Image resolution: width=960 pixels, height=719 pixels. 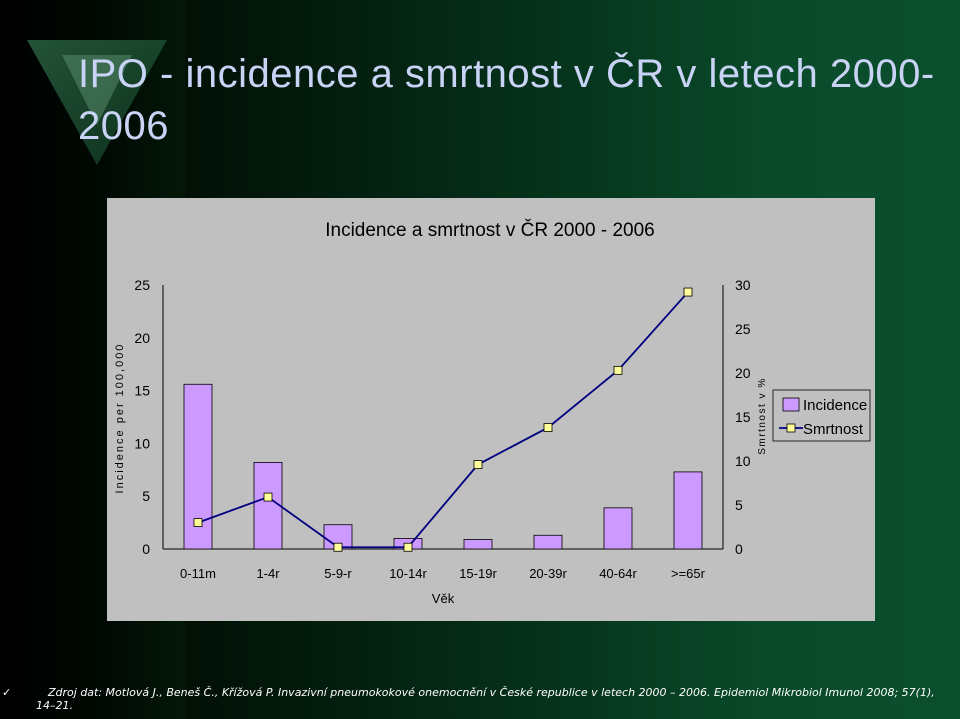 I want to click on y2-tick-label: 10, so click(x=743, y=461).